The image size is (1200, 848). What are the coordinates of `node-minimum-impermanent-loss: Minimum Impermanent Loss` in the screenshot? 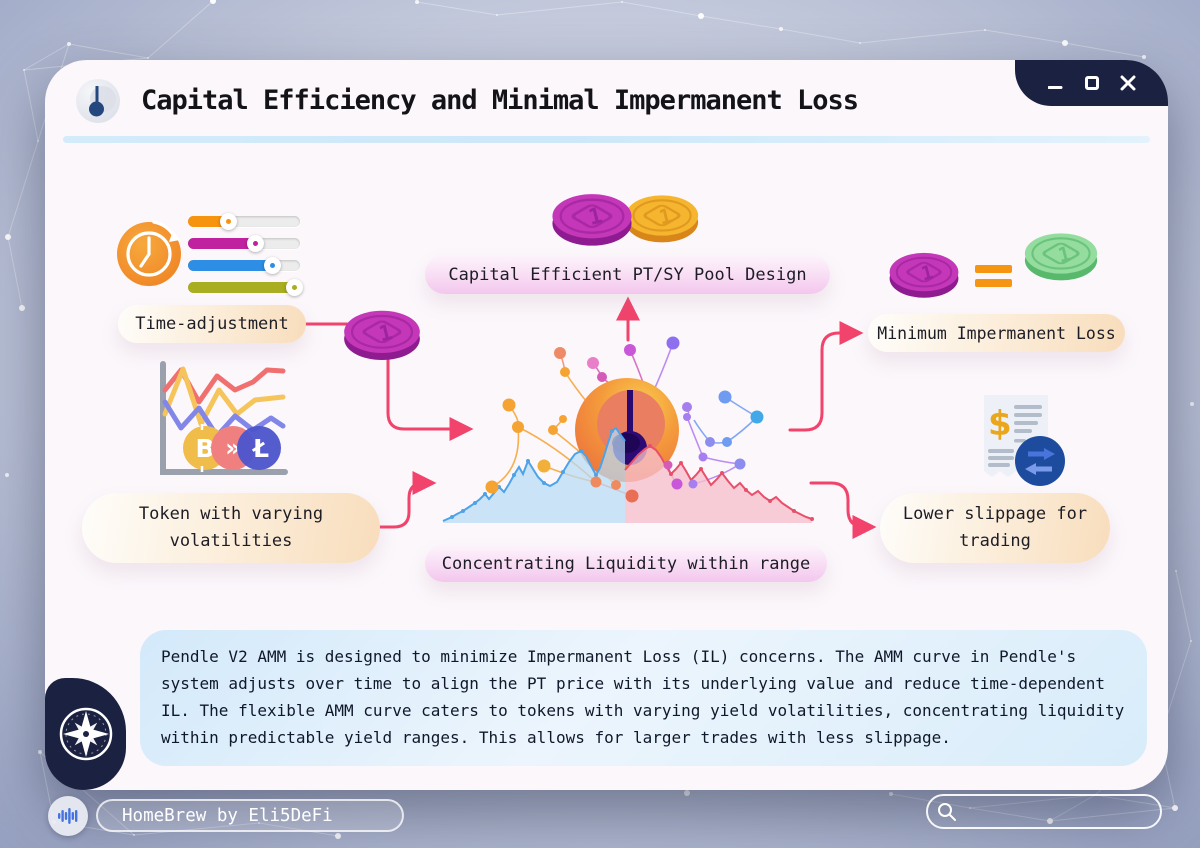 It's located at (996, 333).